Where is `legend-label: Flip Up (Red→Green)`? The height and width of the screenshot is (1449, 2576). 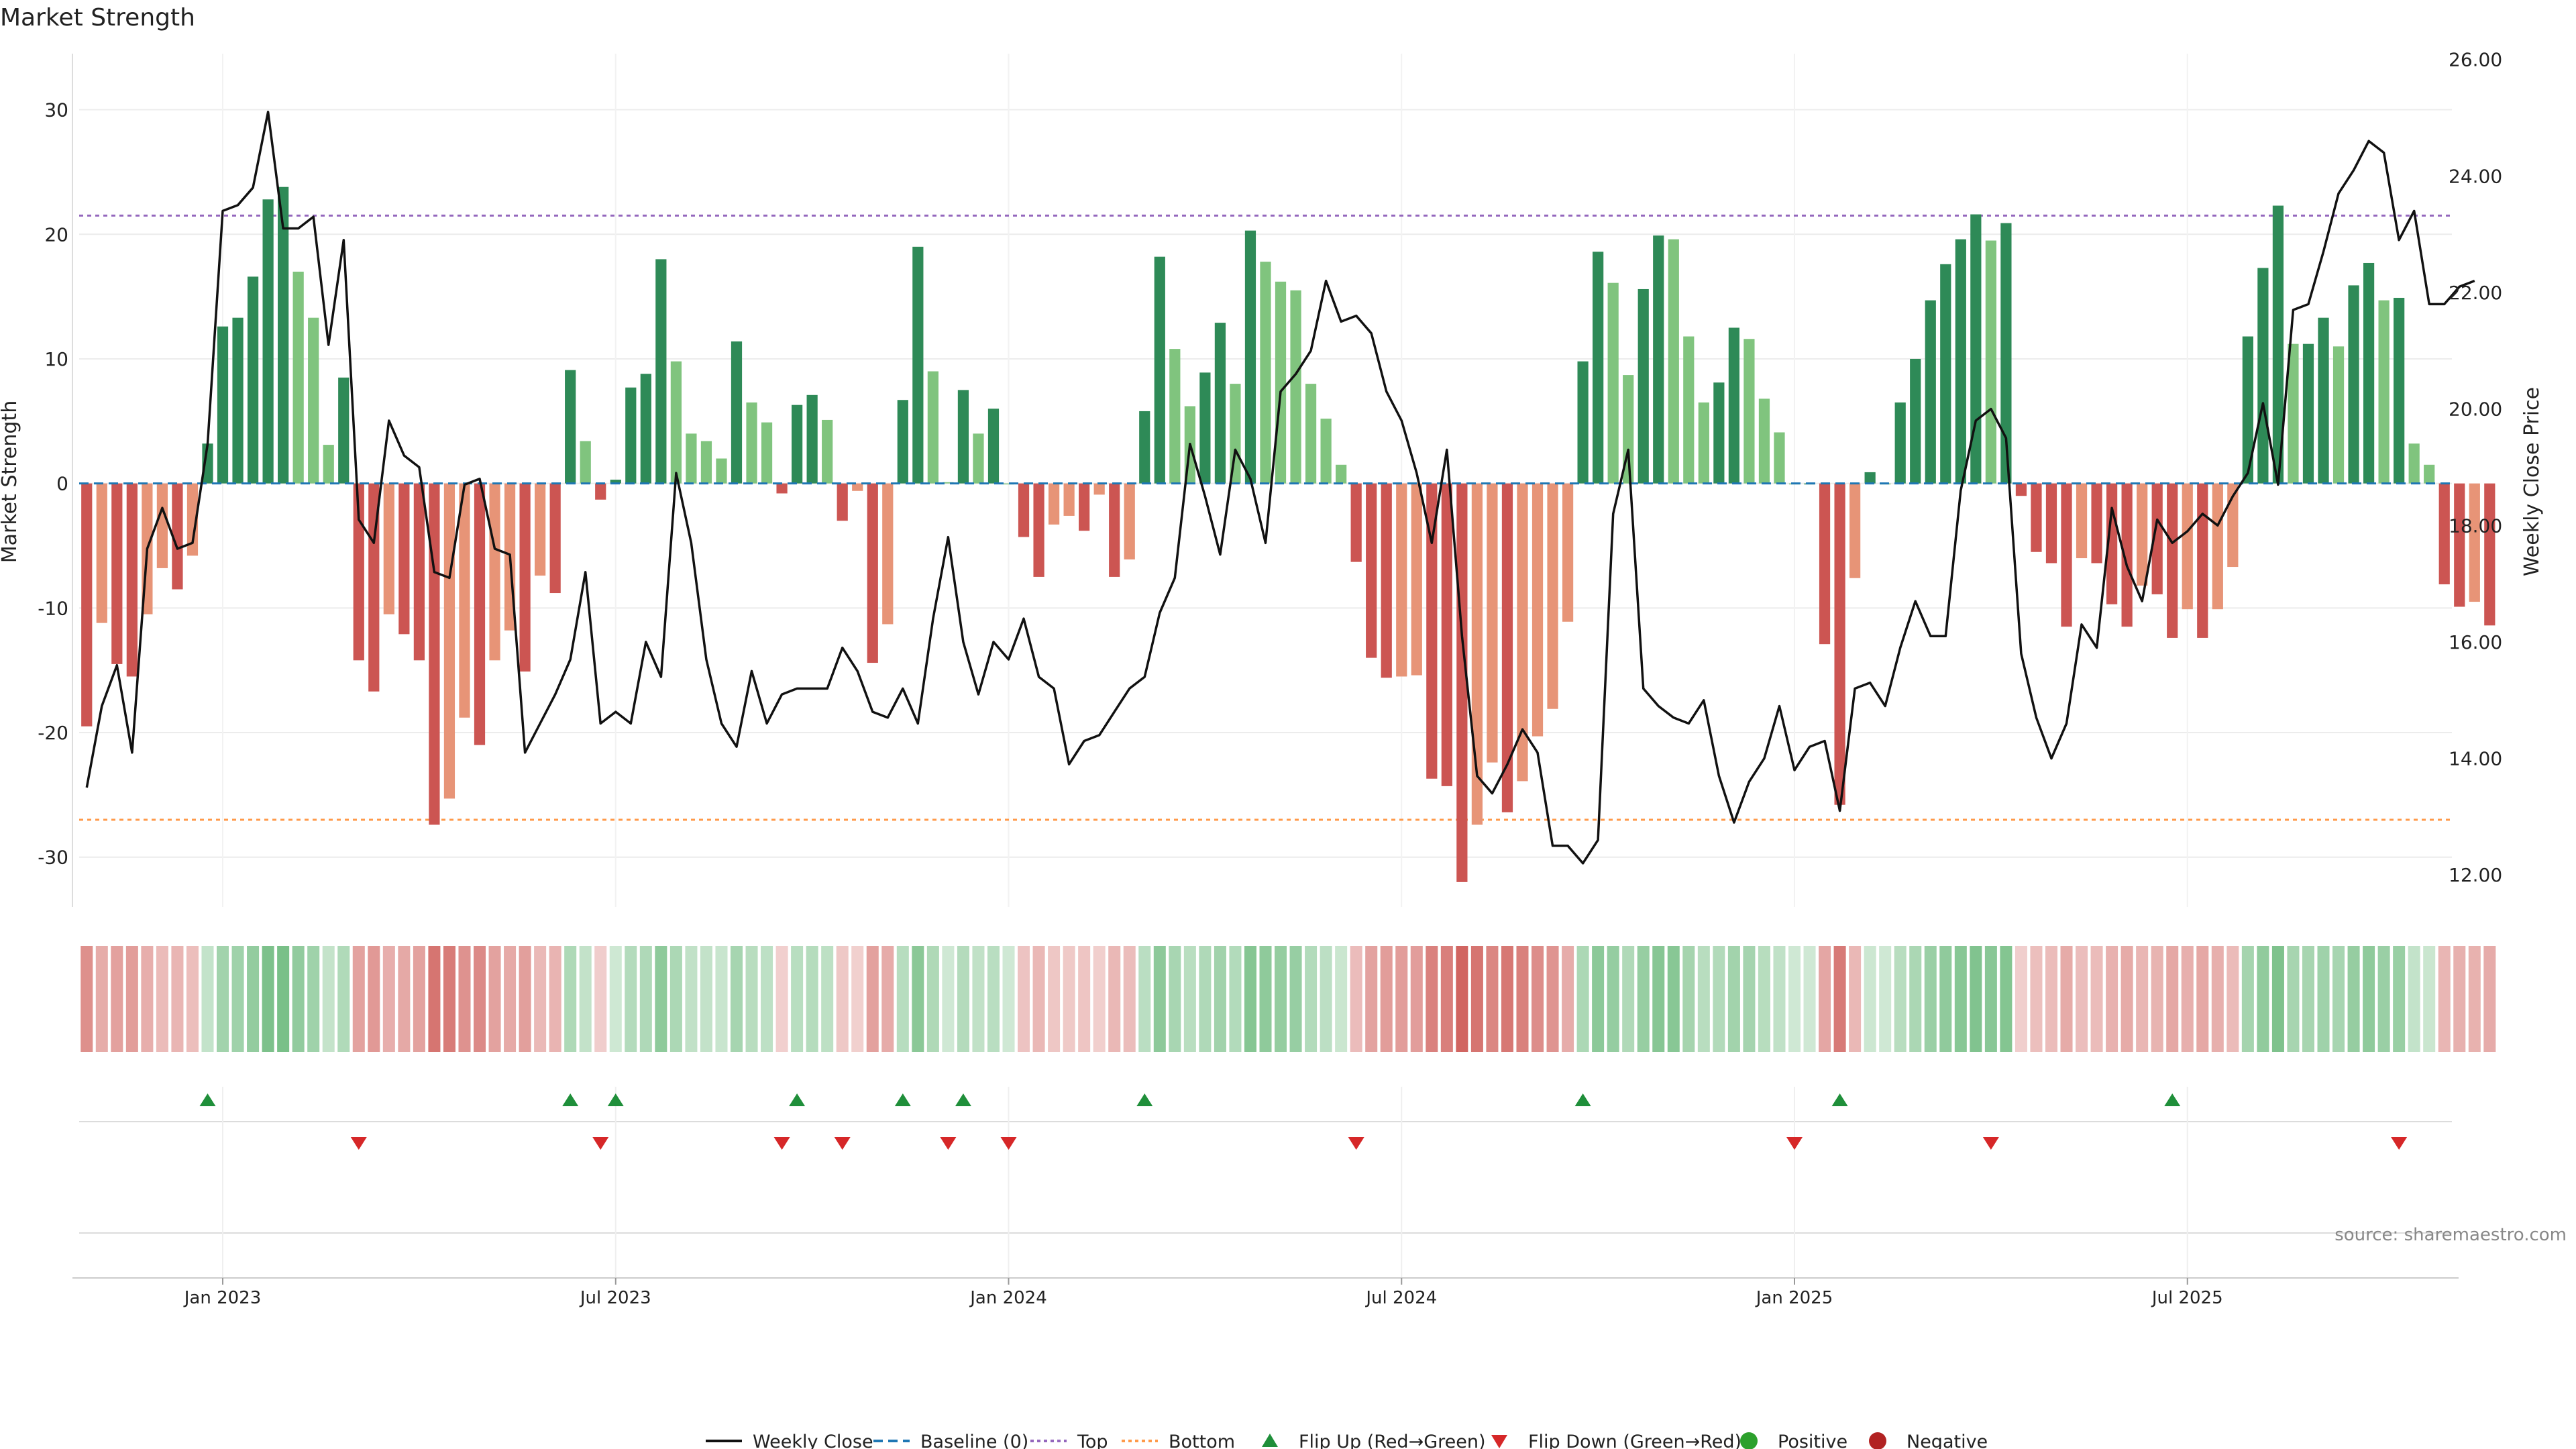
legend-label: Flip Up (Red→Green) is located at coordinates (1392, 1440).